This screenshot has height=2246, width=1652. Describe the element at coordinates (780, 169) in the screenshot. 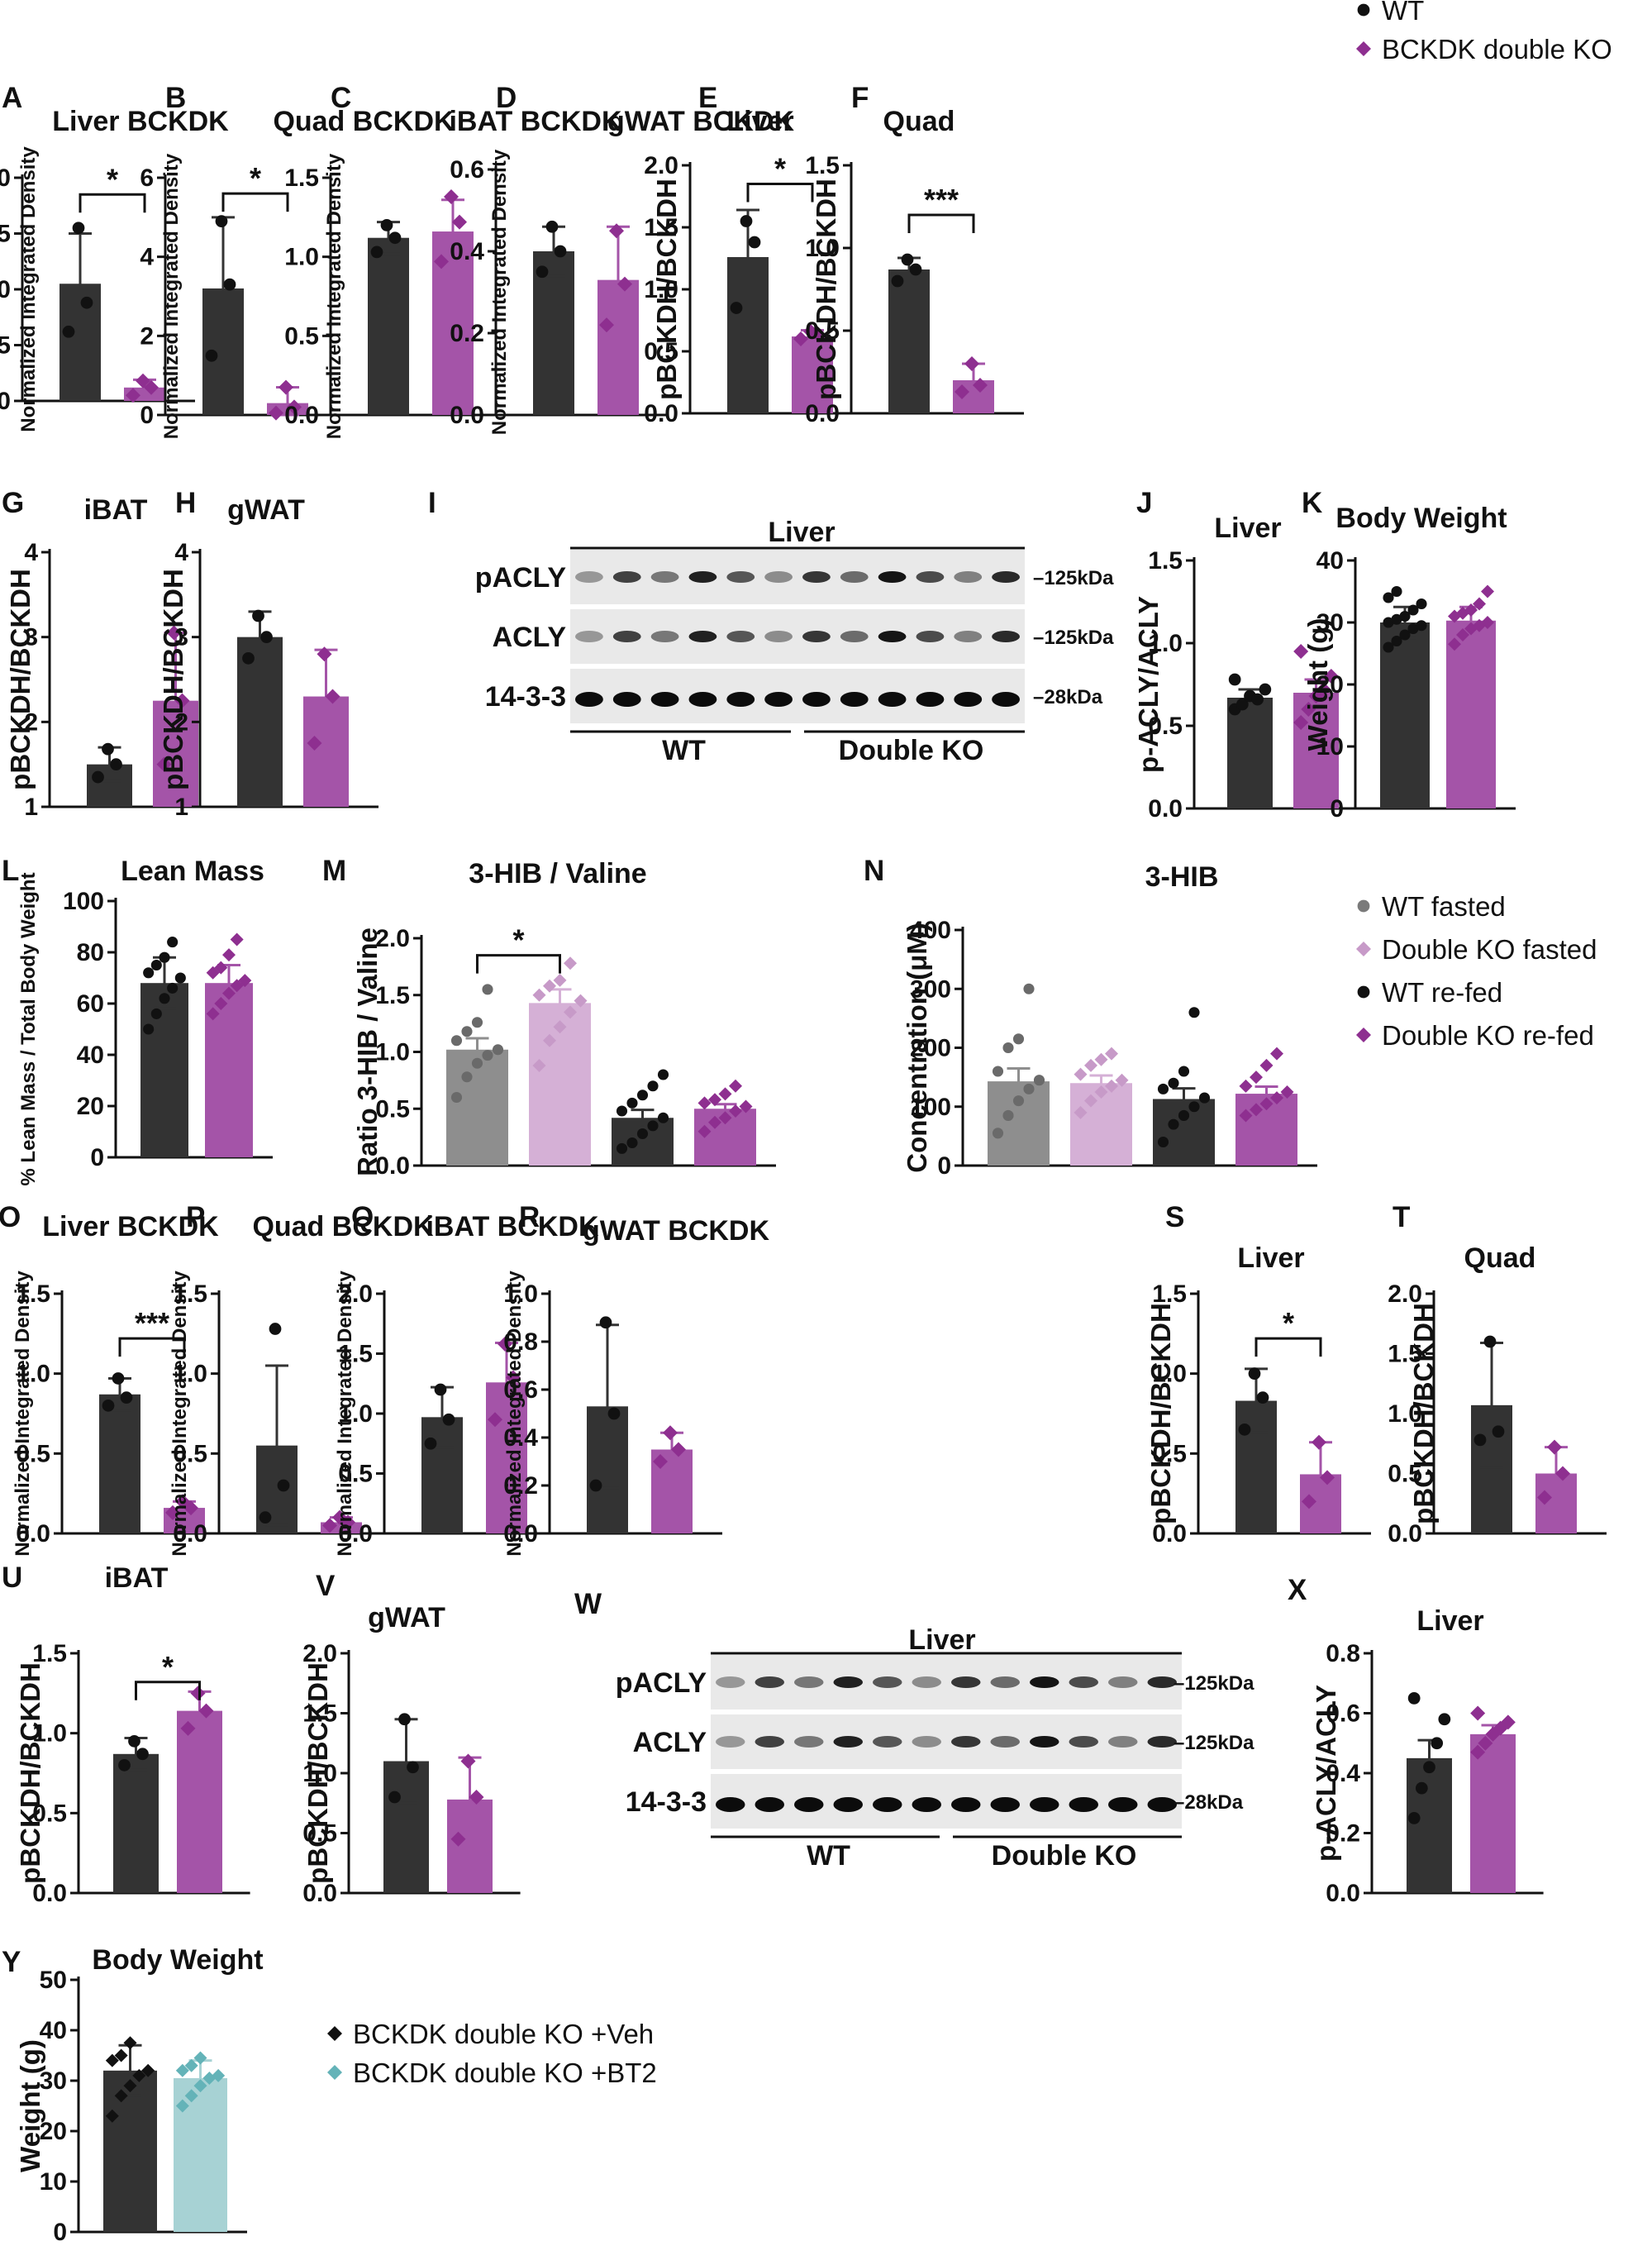

I see `significance-label: *` at that location.